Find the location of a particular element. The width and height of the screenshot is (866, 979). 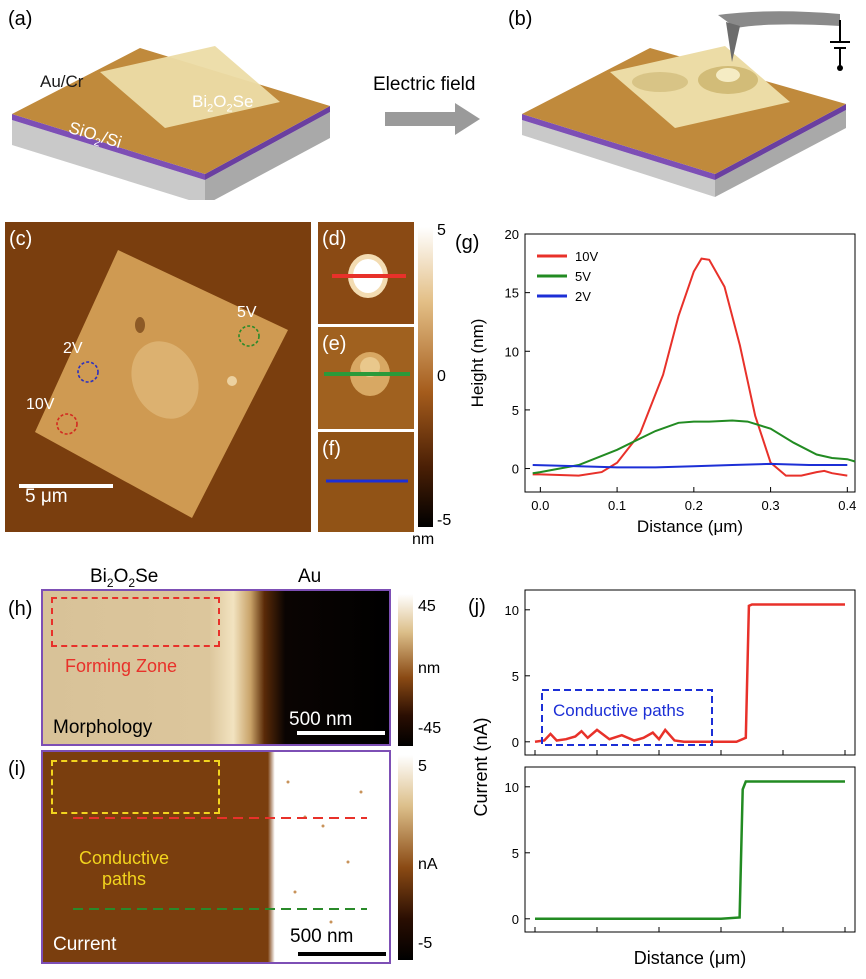

colorbar-i-min: -5 is located at coordinates (425, 943).